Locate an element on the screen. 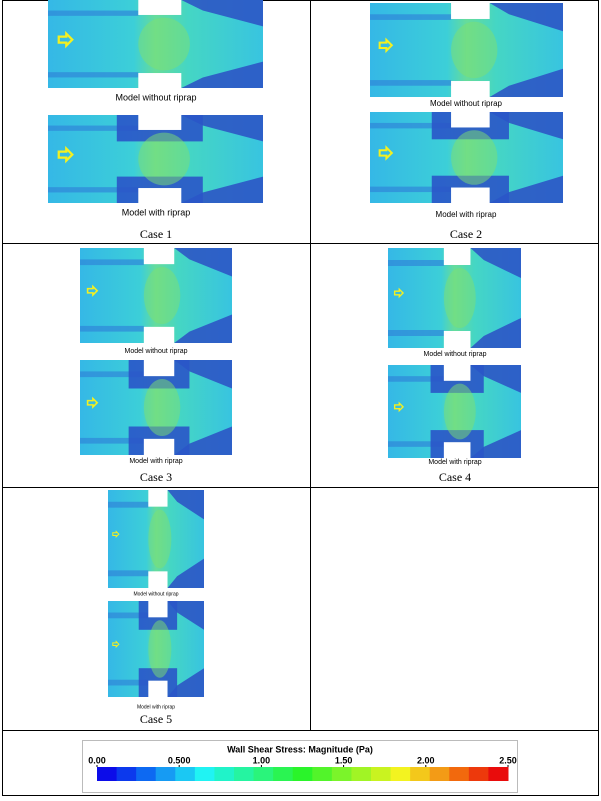 This screenshot has width=601, height=801. case-label: Case 2 is located at coordinates (466, 234).